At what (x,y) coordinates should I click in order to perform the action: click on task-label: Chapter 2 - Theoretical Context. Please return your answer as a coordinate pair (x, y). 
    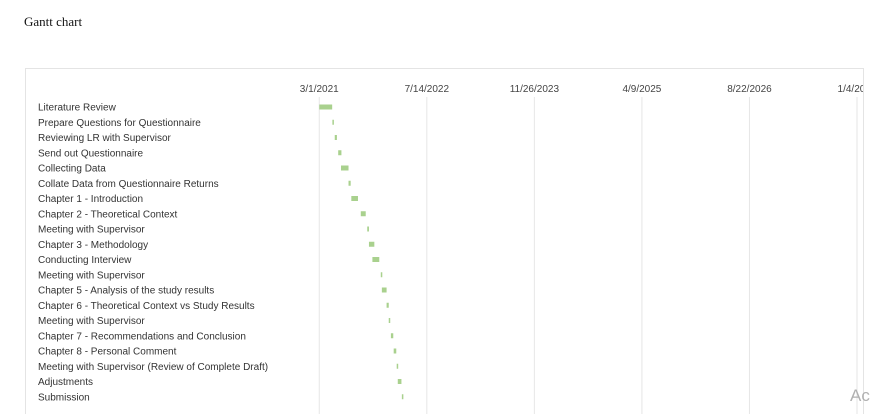
    Looking at the image, I should click on (108, 214).